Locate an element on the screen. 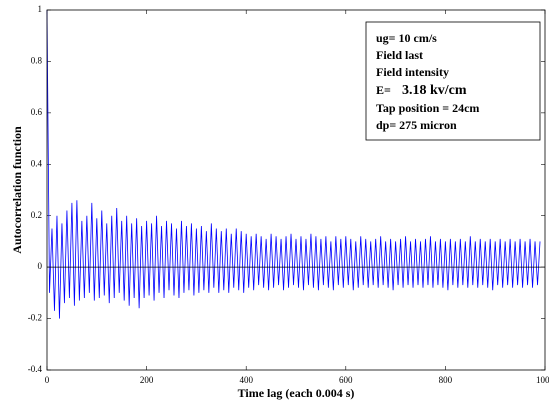  x-tick-label: 0 is located at coordinates (47, 380).